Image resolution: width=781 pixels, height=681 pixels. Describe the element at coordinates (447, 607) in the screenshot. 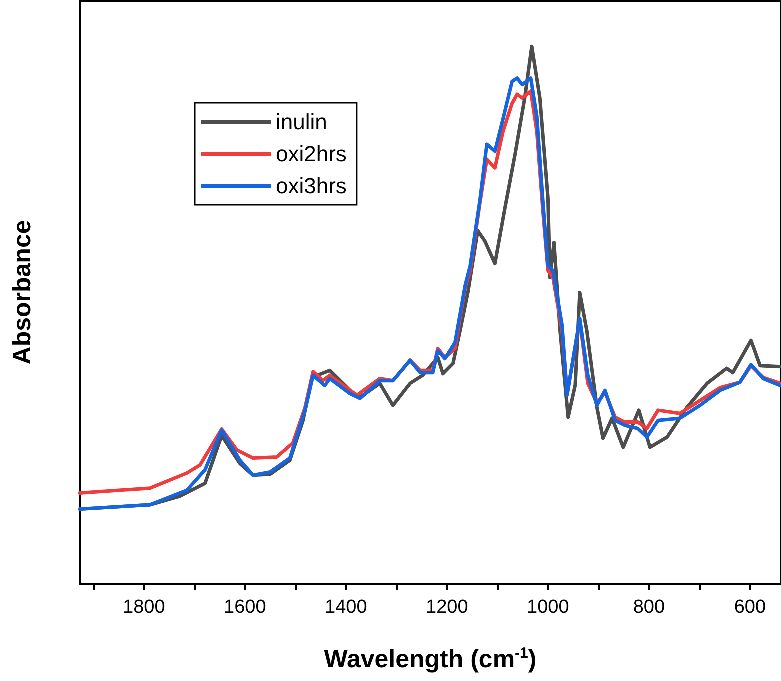

I see `x-tick-label: 1200` at that location.